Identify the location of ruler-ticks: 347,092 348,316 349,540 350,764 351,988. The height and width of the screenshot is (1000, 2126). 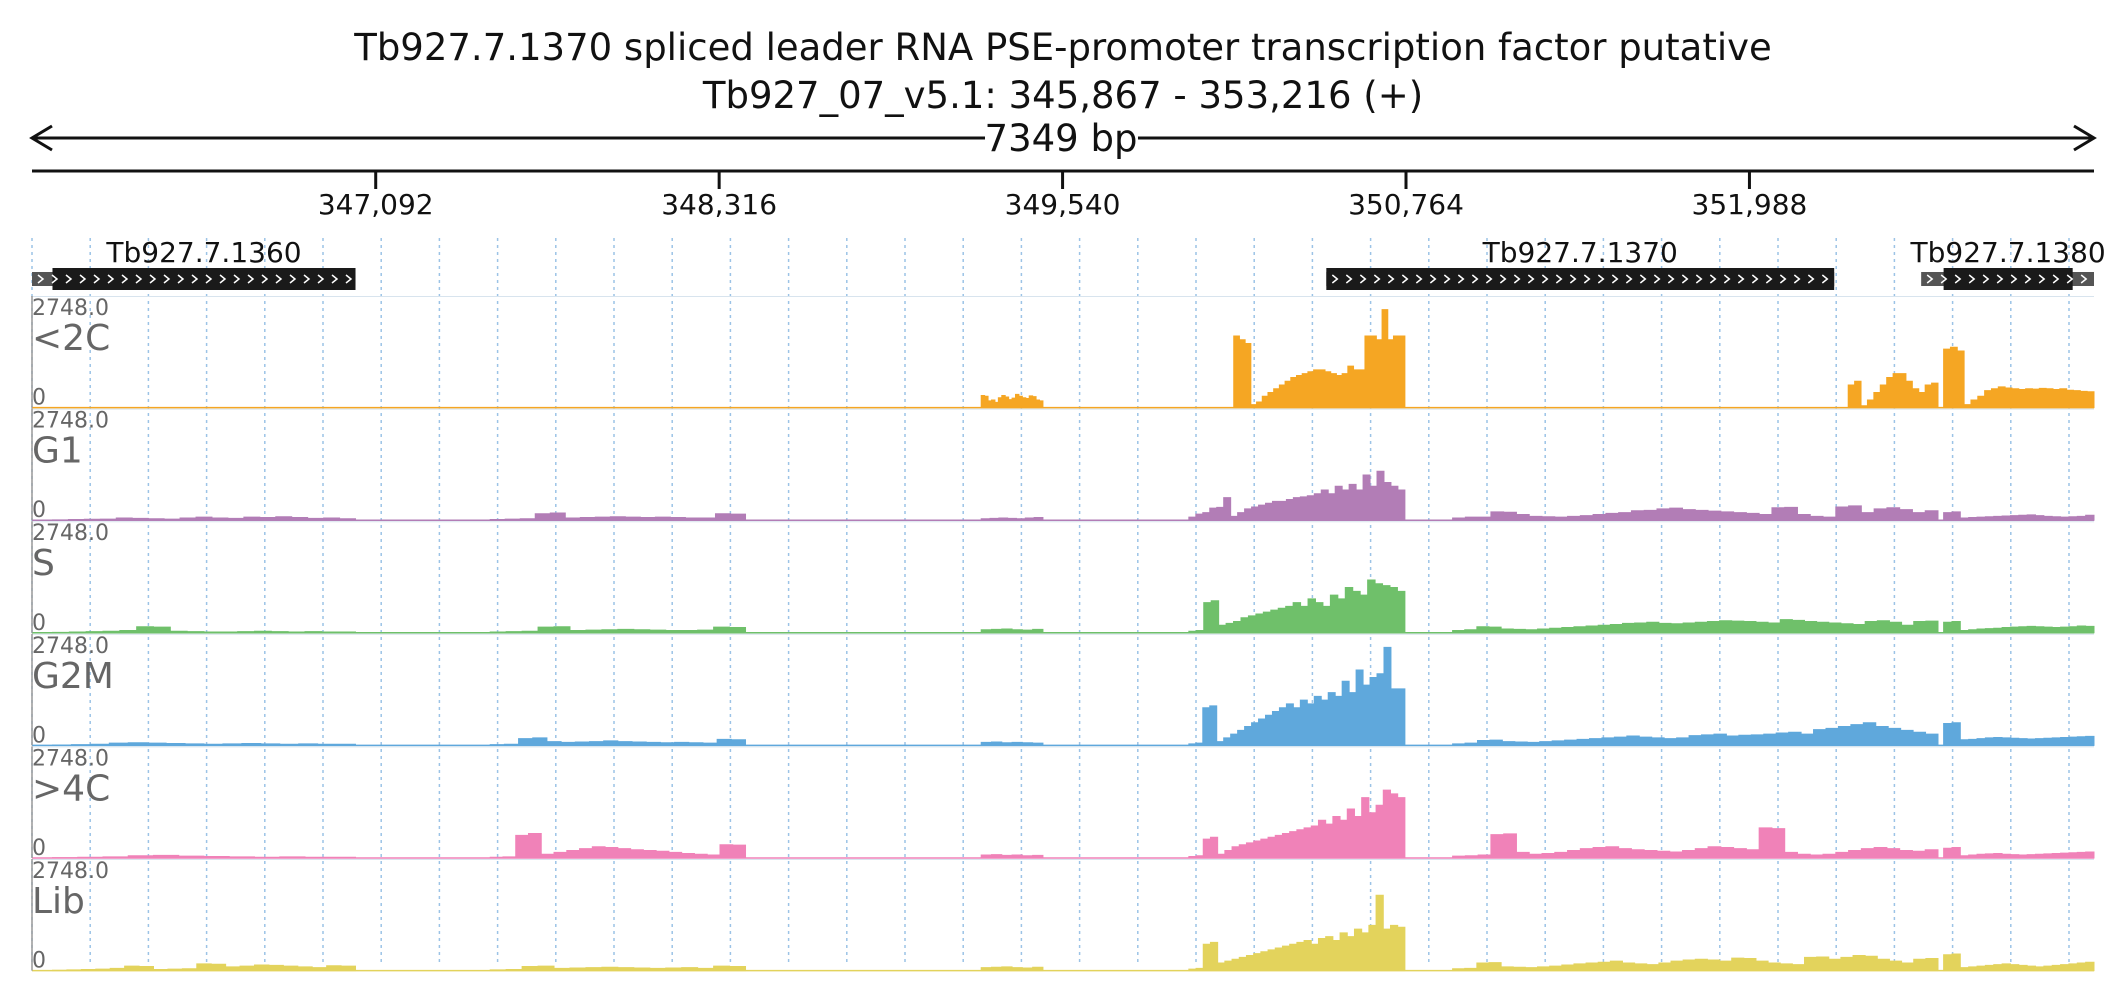
(1063, 196).